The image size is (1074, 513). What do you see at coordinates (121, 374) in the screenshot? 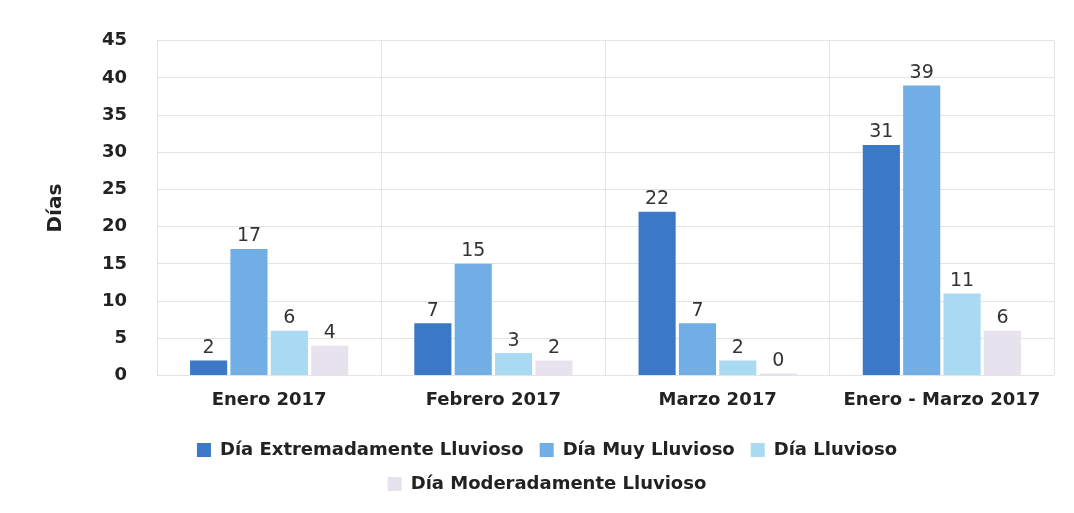
I see `y-tick-label: 0` at bounding box center [121, 374].